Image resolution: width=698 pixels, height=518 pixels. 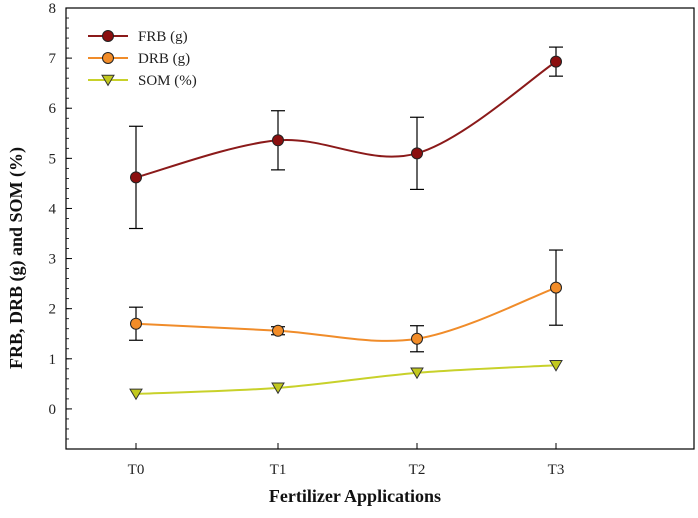 I want to click on y-tick-label: 7, so click(x=53, y=59).